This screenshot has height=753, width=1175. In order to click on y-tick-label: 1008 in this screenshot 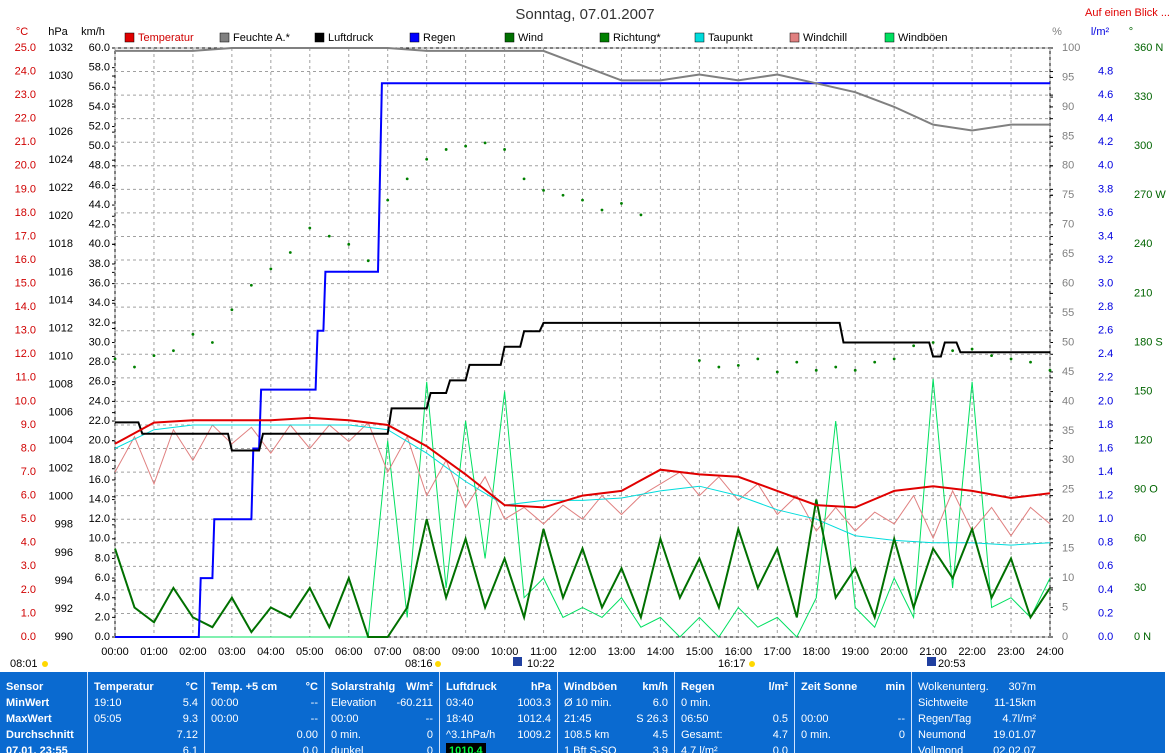, I will do `click(61, 384)`.